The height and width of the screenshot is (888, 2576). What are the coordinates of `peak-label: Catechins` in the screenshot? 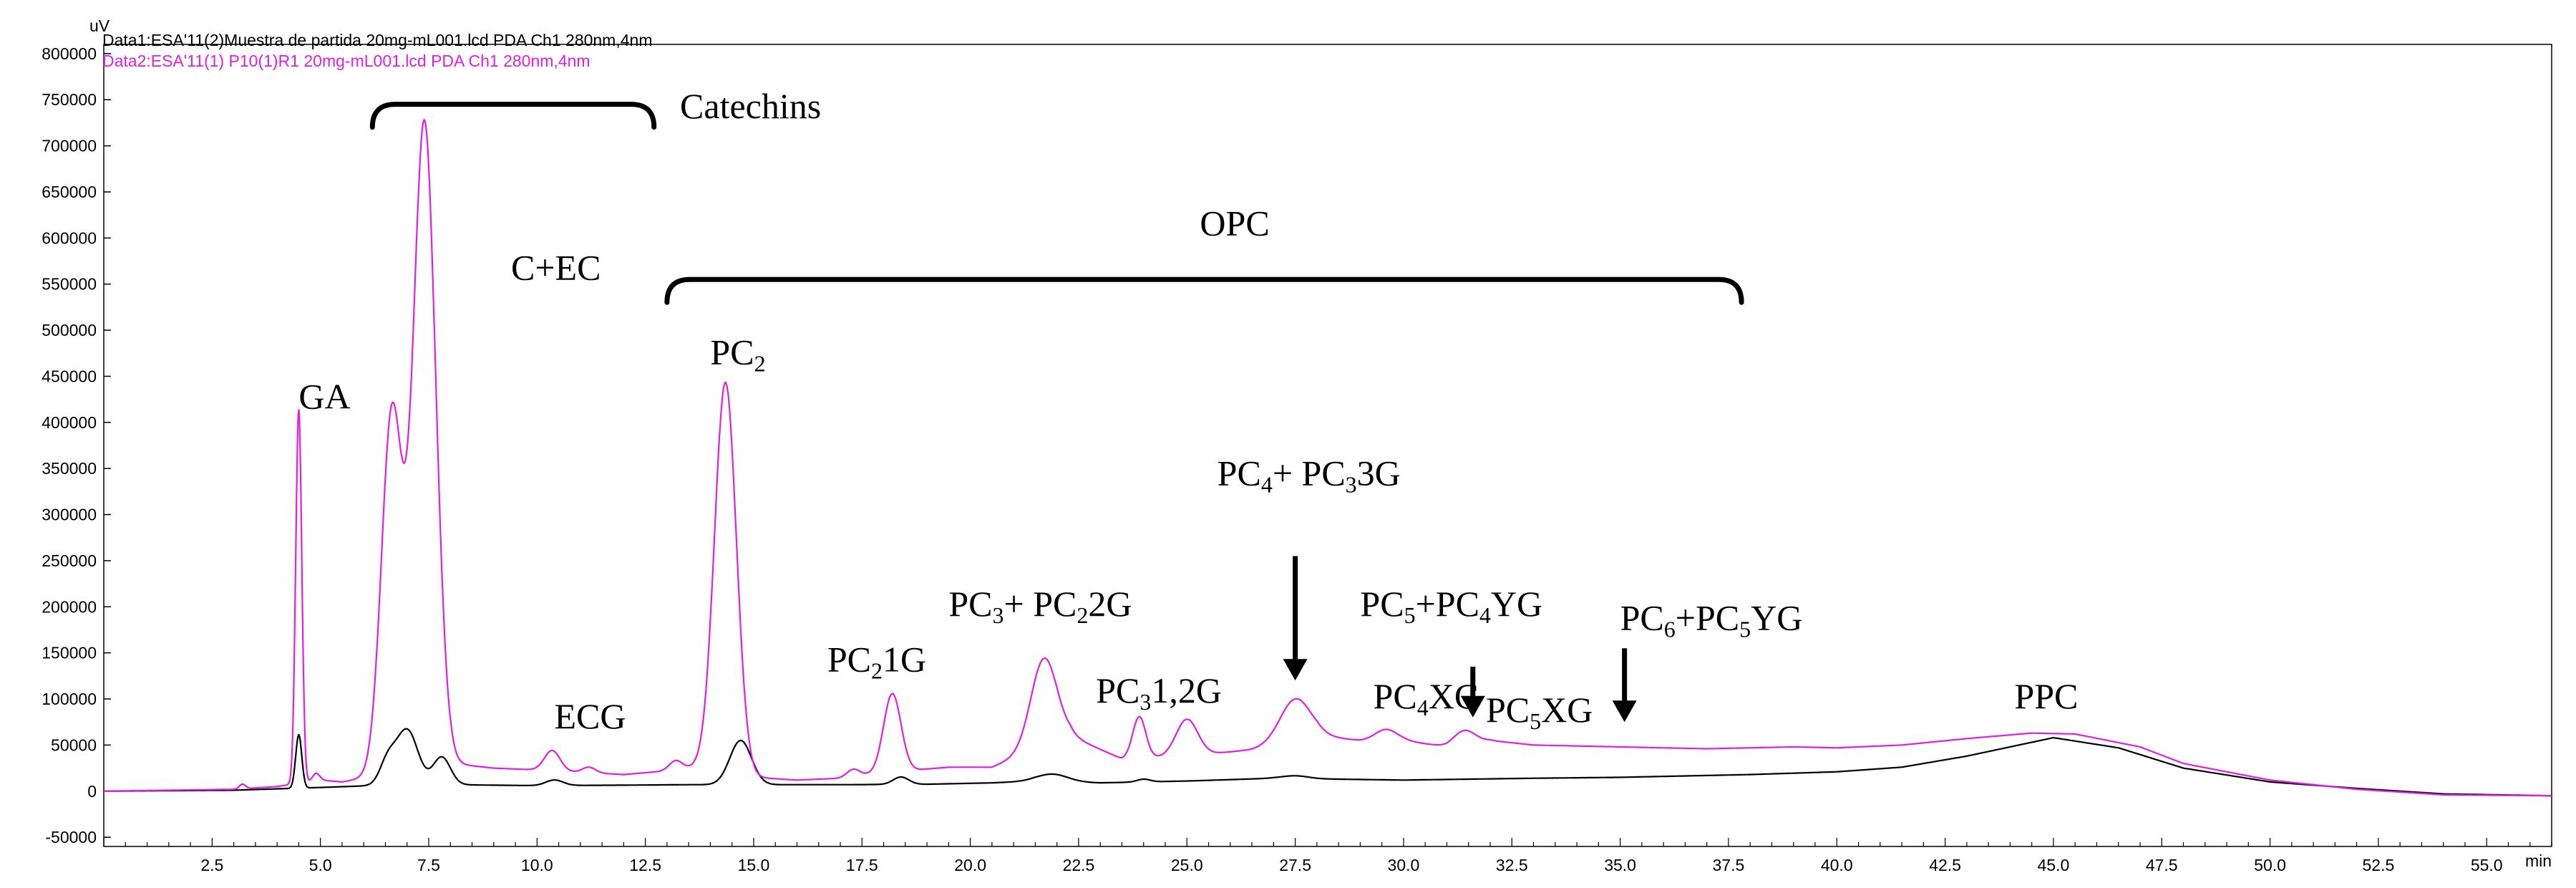 It's located at (750, 106).